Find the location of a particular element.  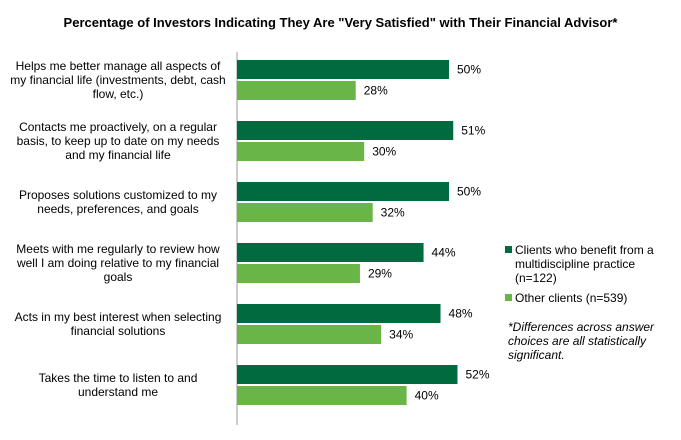

bar-value-label: 48% is located at coordinates (461, 314).